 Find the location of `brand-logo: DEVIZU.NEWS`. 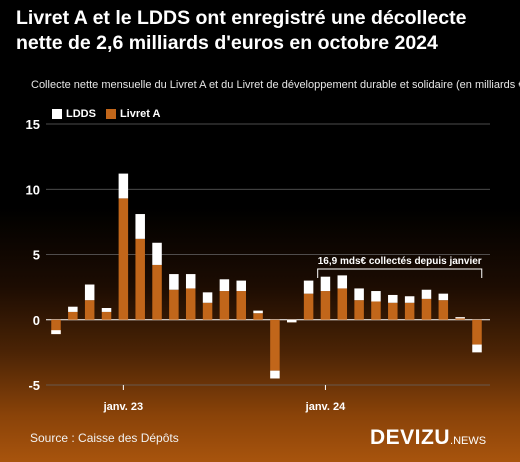

brand-logo: DEVIZU.NEWS is located at coordinates (428, 438).